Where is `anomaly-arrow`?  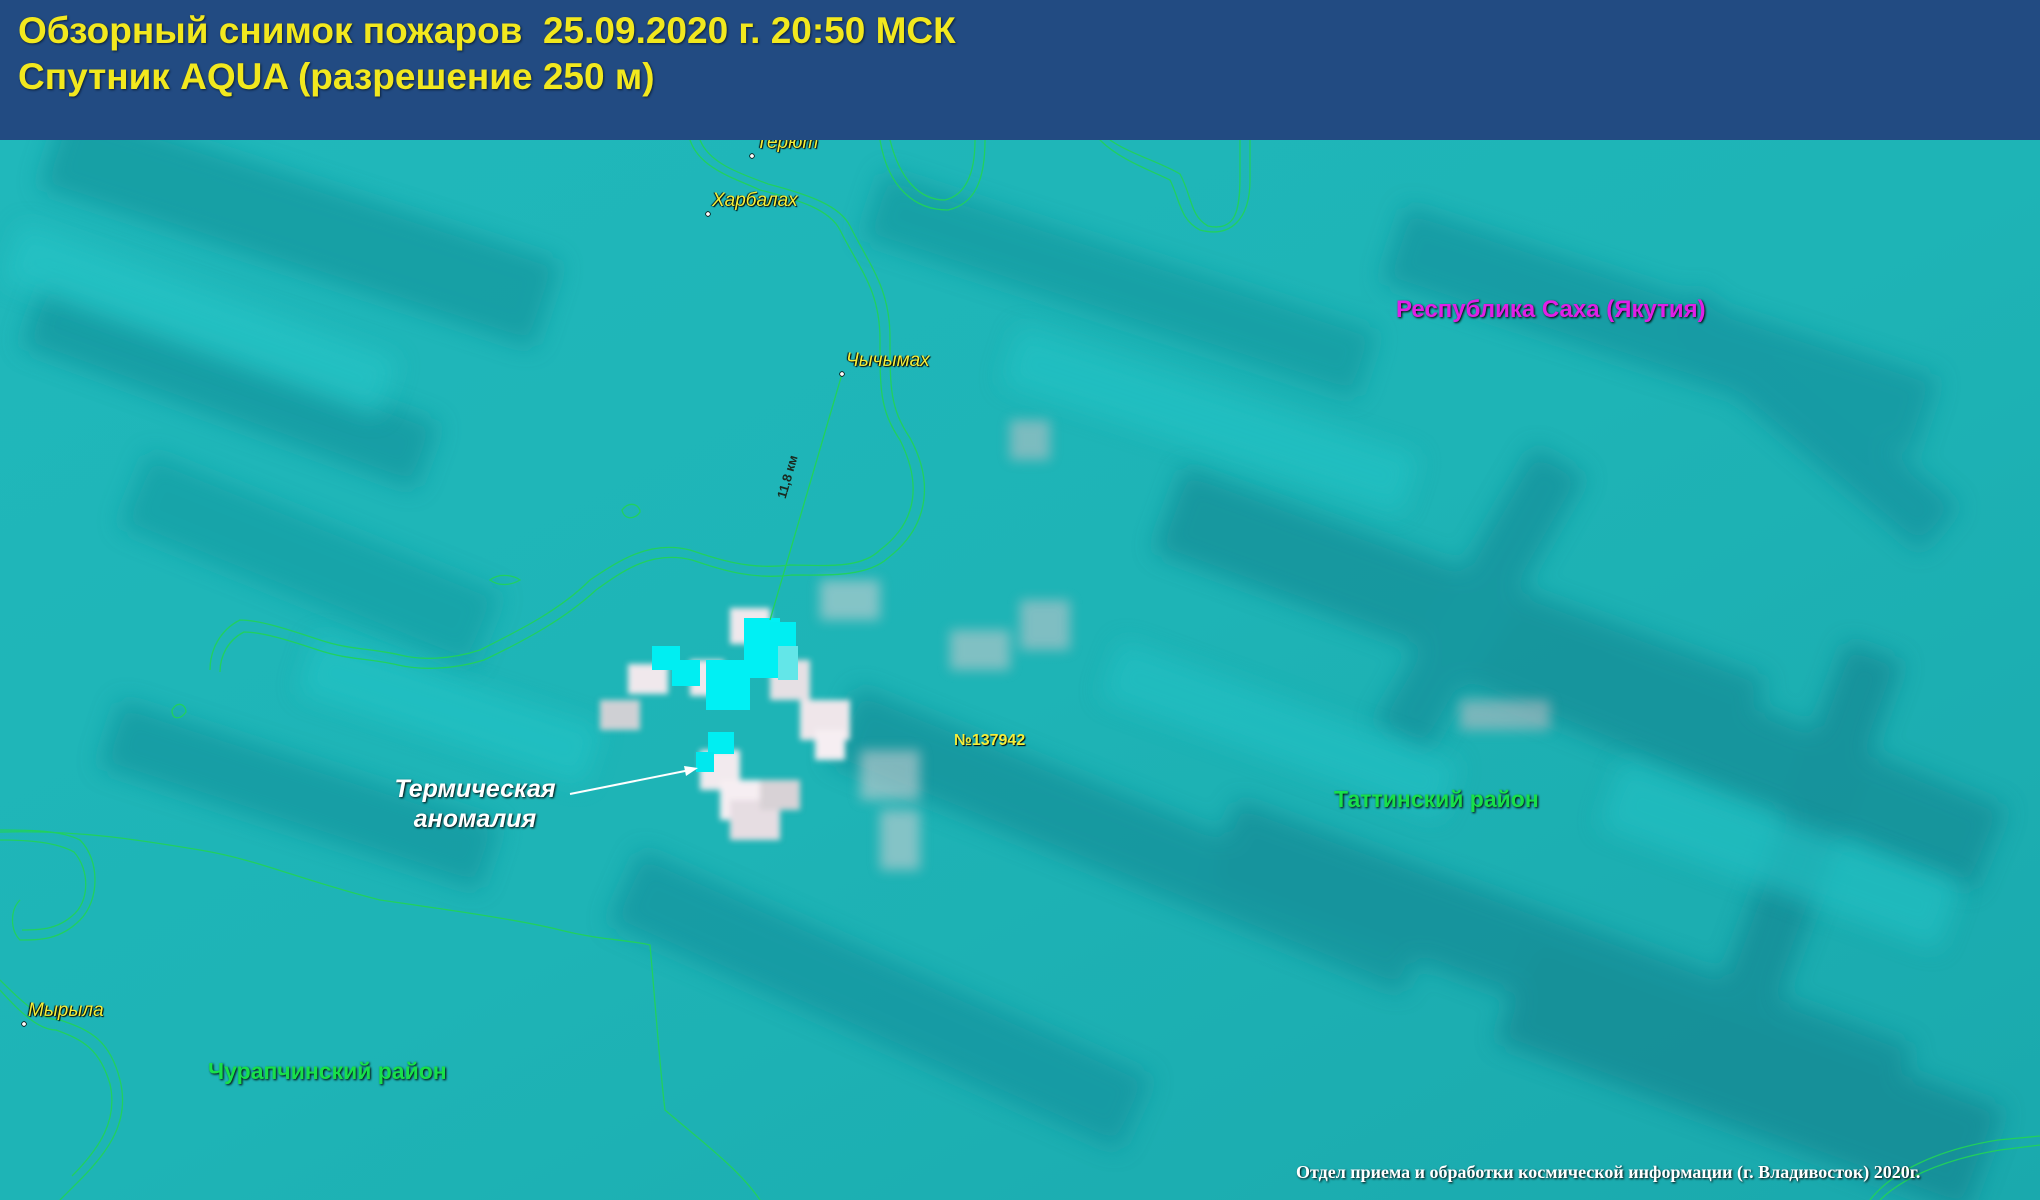
anomaly-arrow is located at coordinates (633, 780).